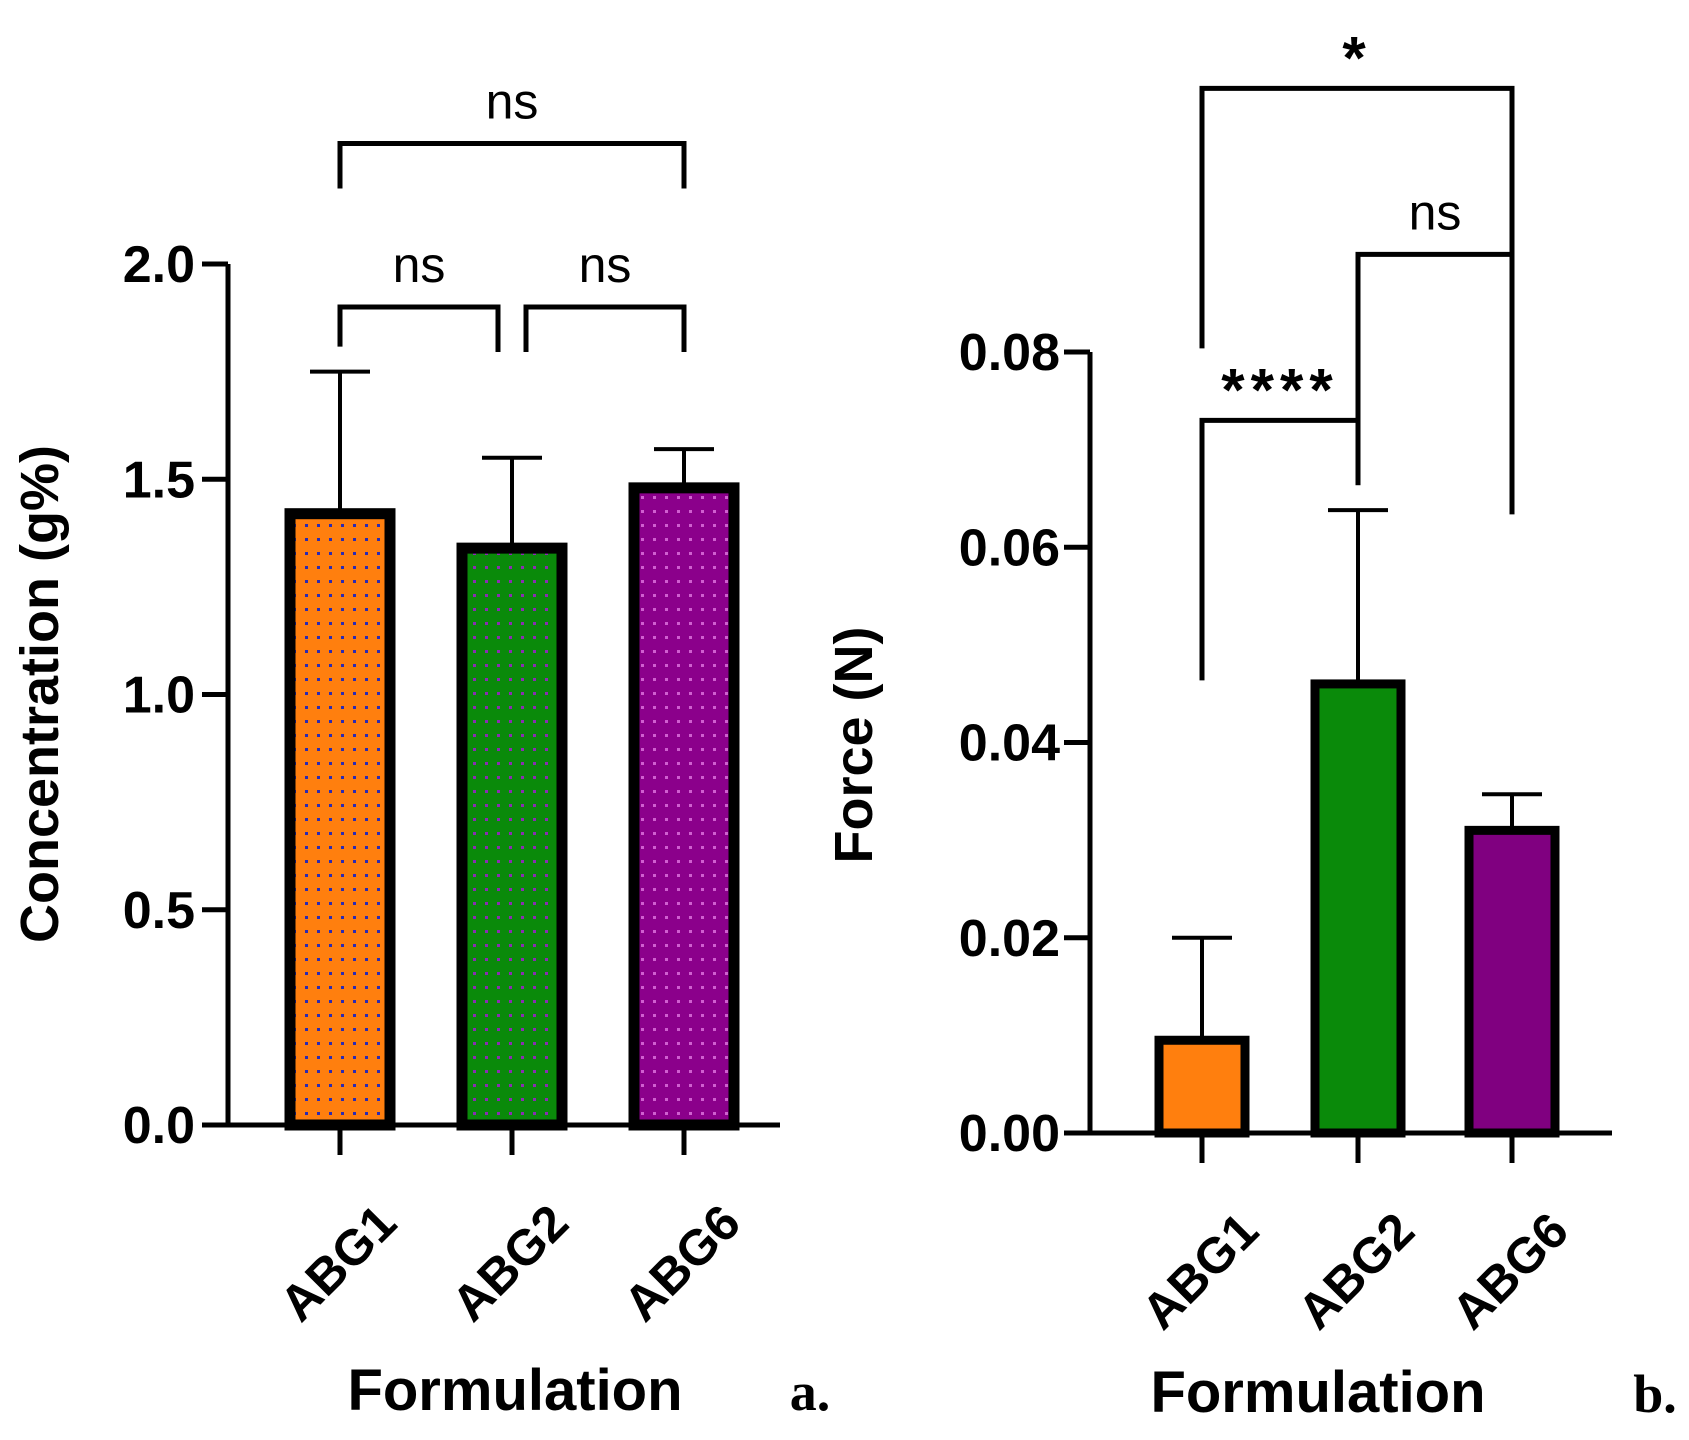 The image size is (1689, 1440). What do you see at coordinates (1655, 1394) in the screenshot?
I see `panel-label: b.` at bounding box center [1655, 1394].